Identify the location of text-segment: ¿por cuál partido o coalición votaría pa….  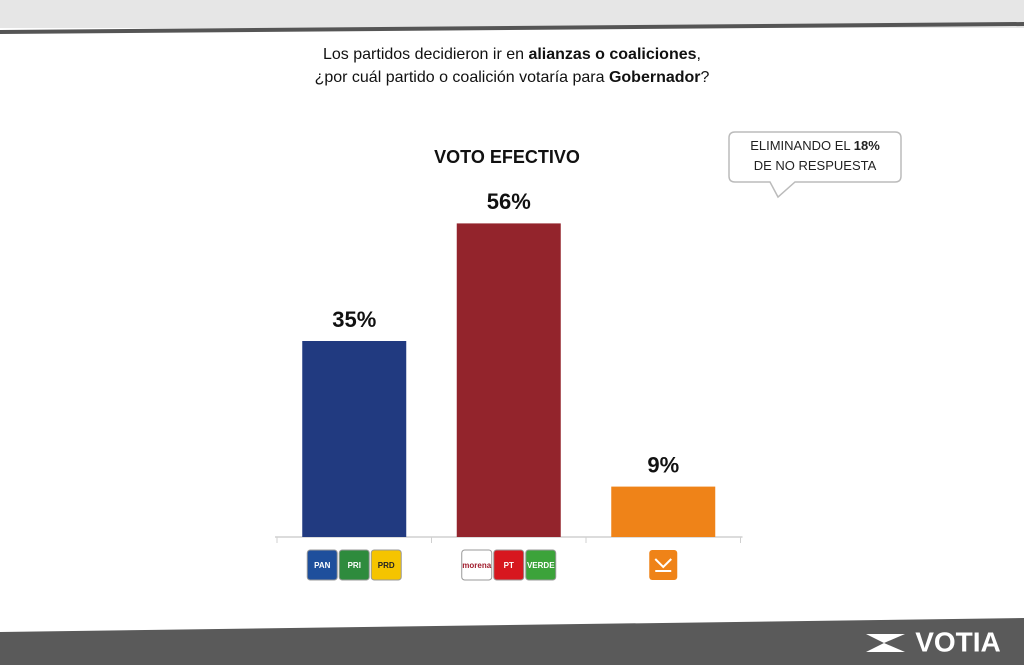
(462, 77).